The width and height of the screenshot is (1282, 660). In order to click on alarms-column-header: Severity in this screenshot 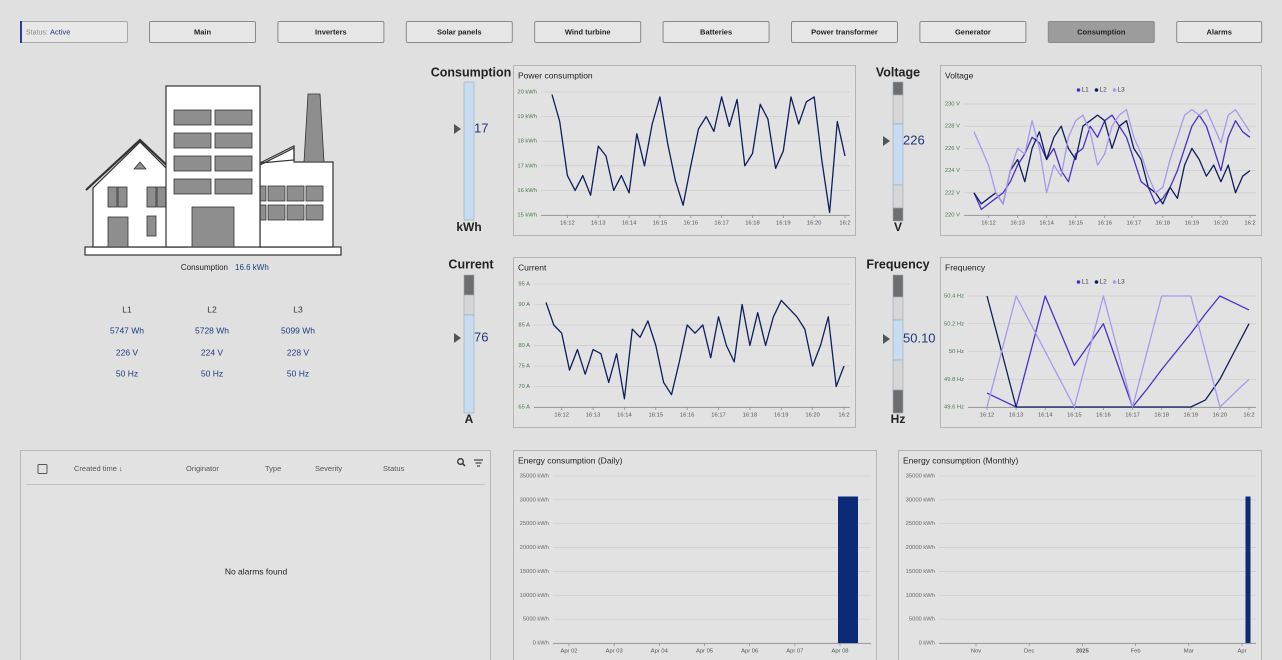, I will do `click(328, 468)`.